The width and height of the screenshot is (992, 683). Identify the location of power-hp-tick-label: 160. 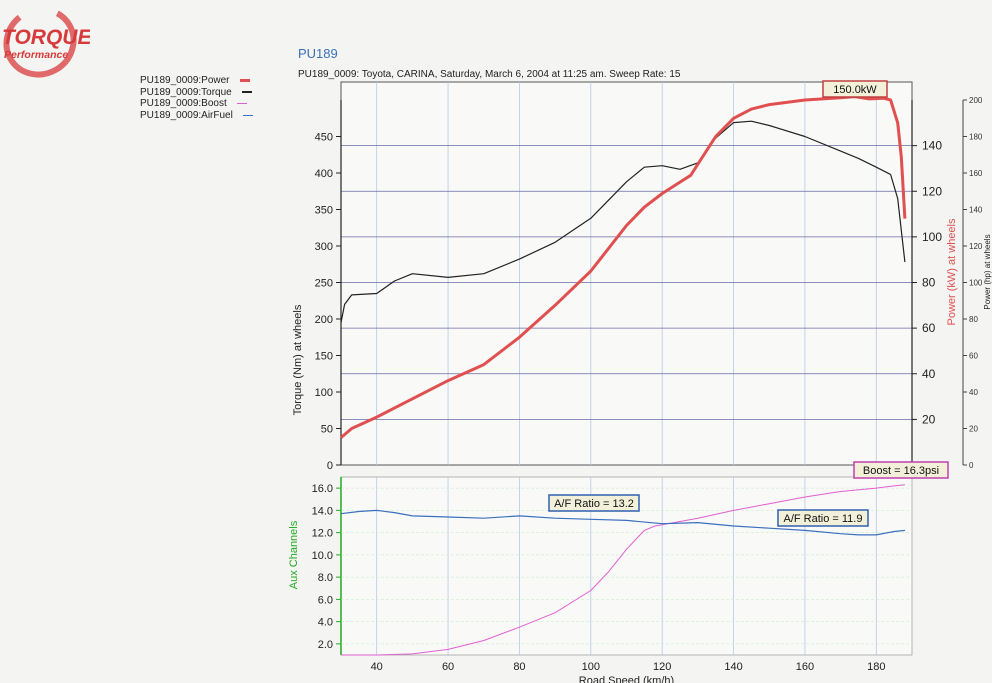
(976, 173).